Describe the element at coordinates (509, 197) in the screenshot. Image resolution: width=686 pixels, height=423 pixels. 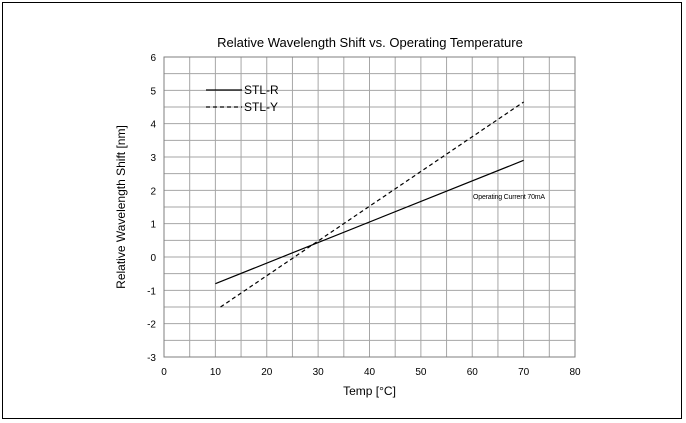
I see `annotation: Operating Current 70mA` at that location.